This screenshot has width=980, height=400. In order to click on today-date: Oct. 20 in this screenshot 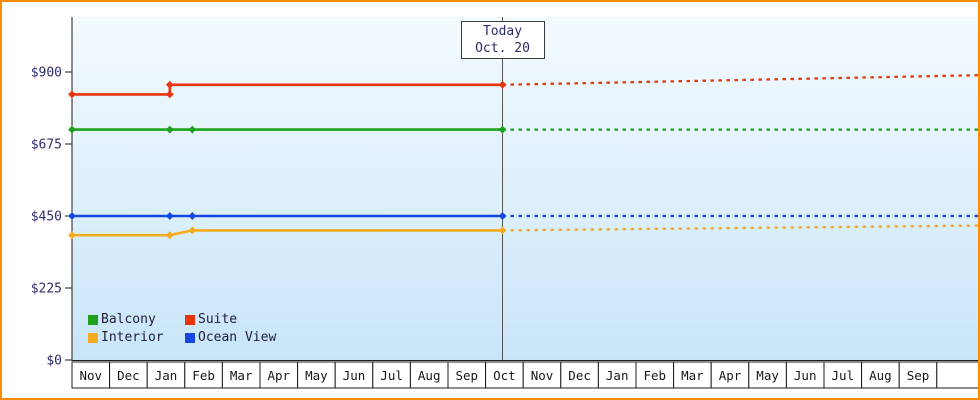, I will do `click(502, 48)`.